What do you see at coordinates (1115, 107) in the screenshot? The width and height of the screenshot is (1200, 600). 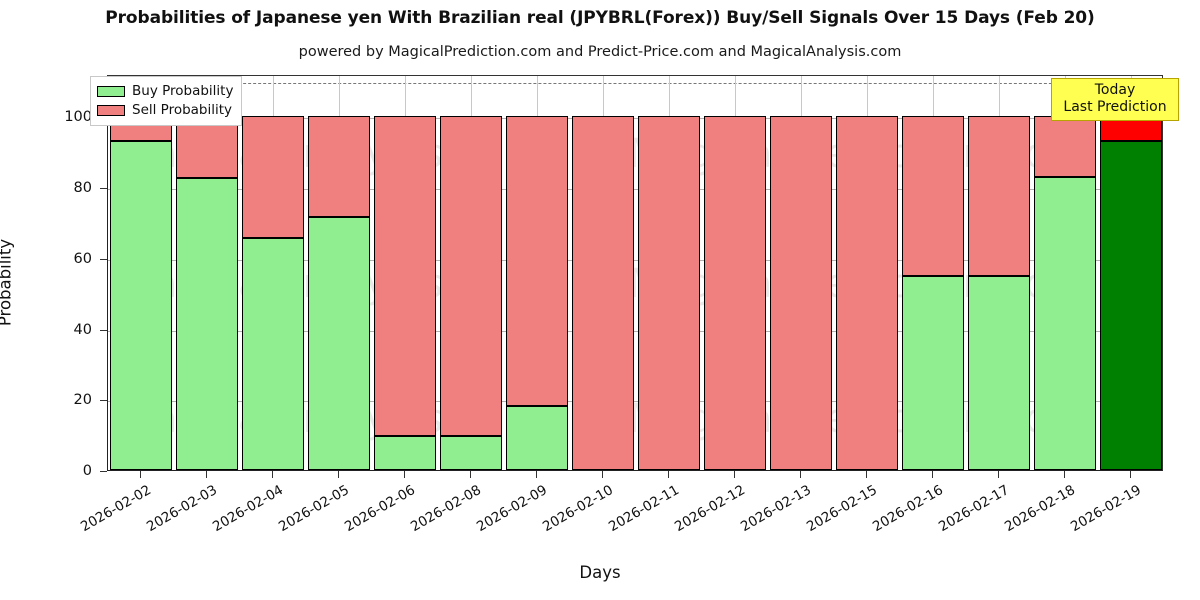 I see `today-annotation-line2: Last Prediction` at bounding box center [1115, 107].